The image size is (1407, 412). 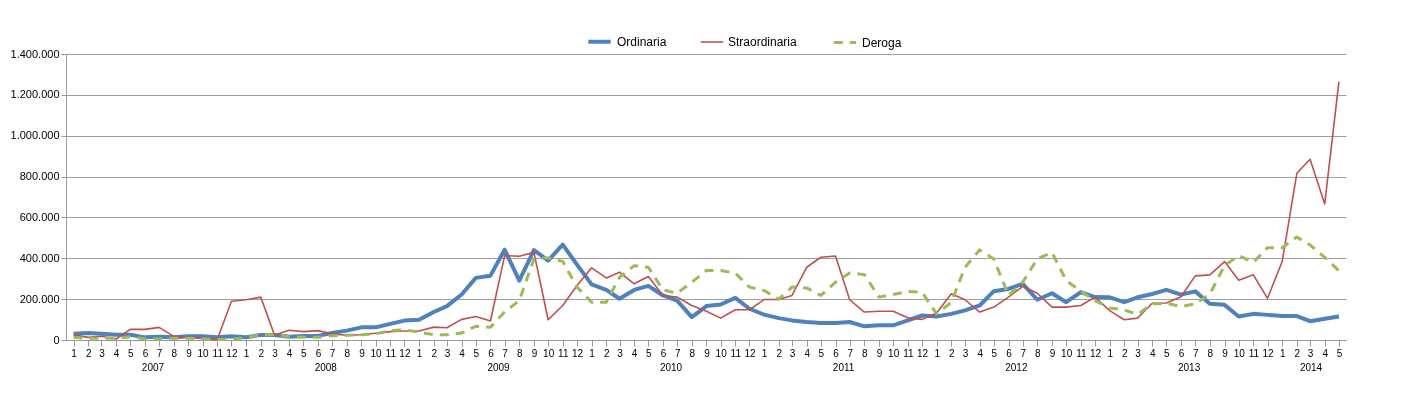 I want to click on text: 2008, so click(x=326, y=367).